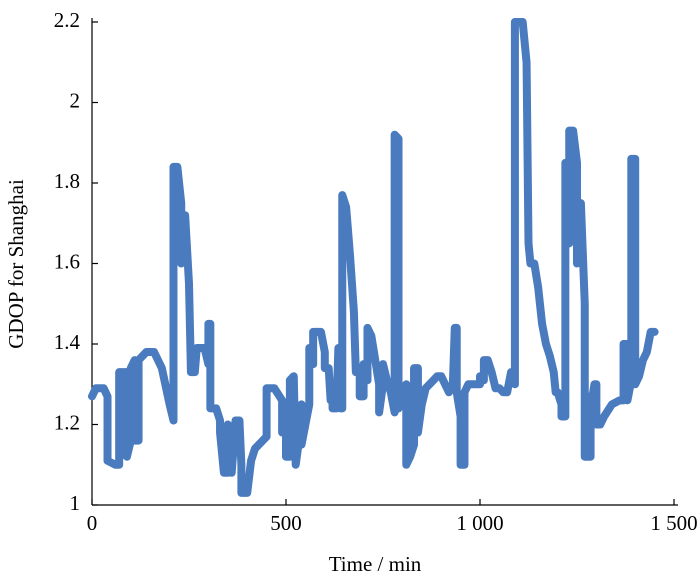 This screenshot has height=581, width=700. I want to click on y-axis-label: GDOP for Shanghai, so click(16, 264).